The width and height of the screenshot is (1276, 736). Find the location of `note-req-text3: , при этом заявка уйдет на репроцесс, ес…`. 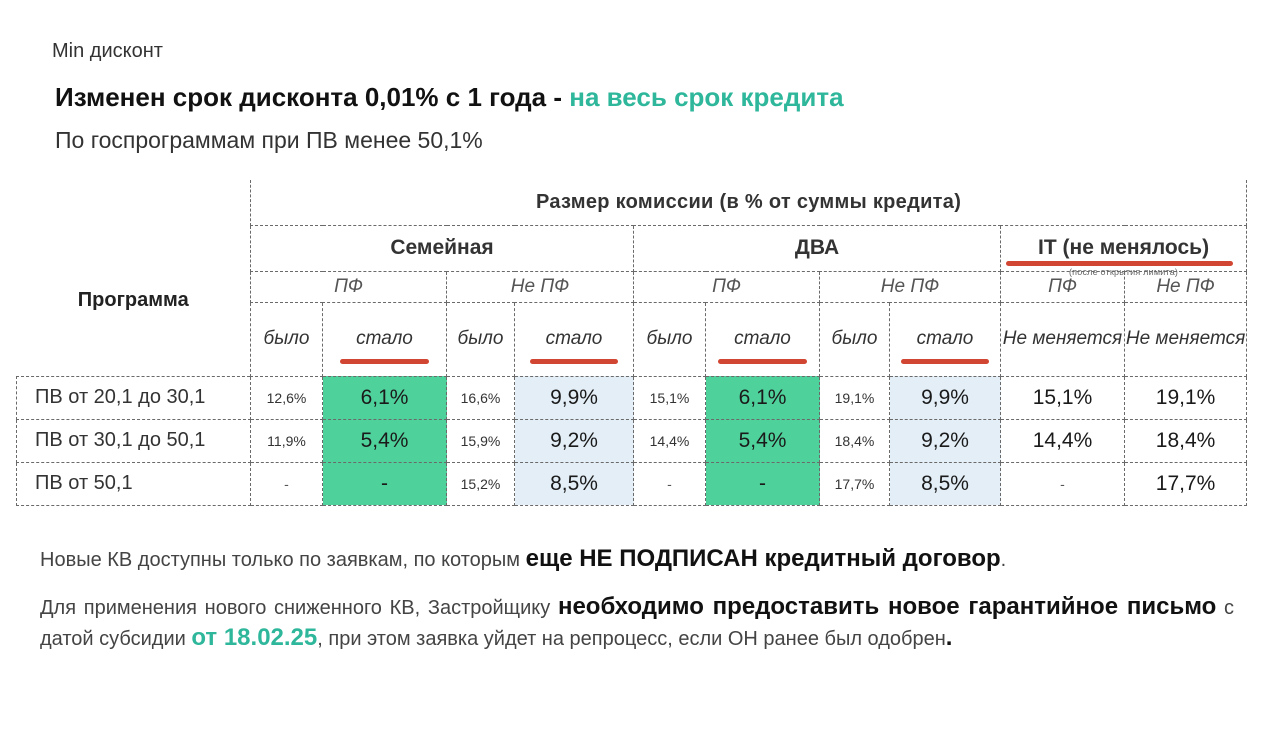

note-req-text3: , при этом заявка уйдет на репроцесс, ес… is located at coordinates (631, 639).